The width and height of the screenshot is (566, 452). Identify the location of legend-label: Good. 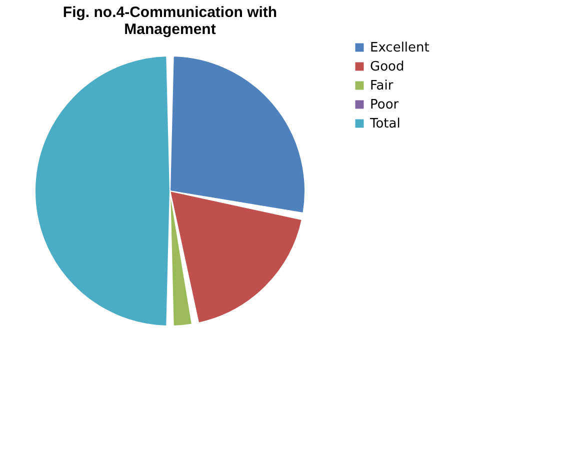
(387, 67).